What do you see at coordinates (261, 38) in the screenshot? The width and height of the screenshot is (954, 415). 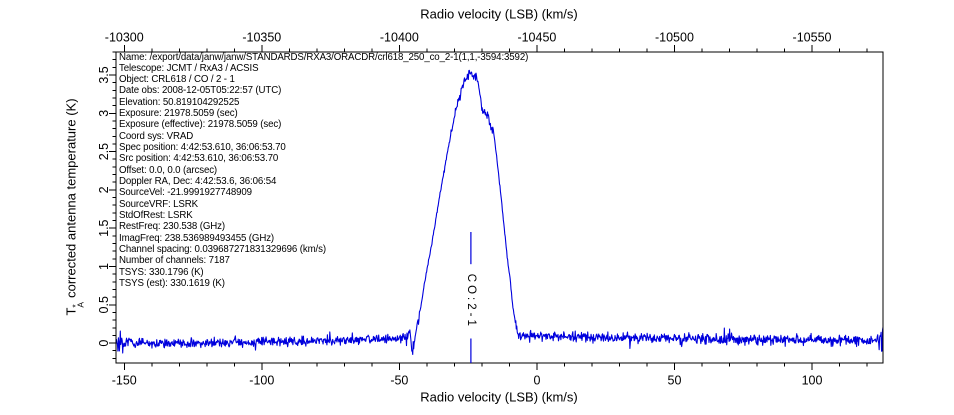 I see `top-axis-tick-label: -10350` at bounding box center [261, 38].